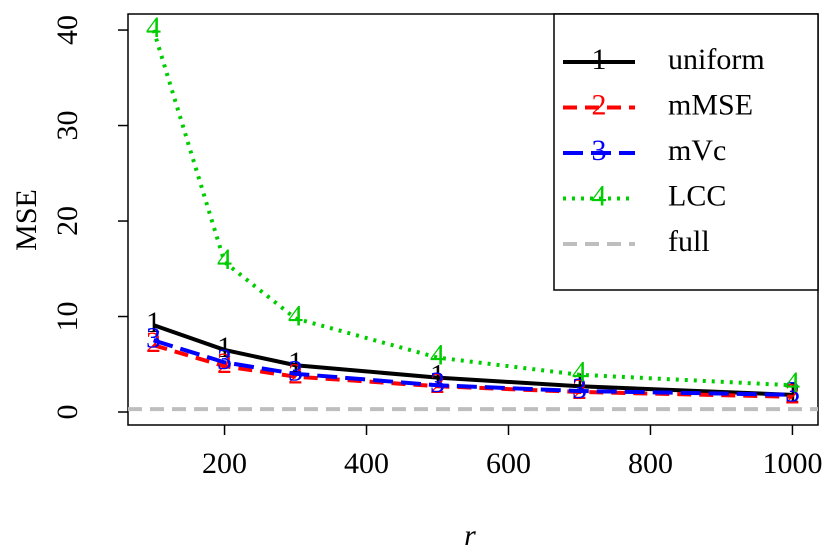  I want to click on y-tick-label: 10, so click(67, 317).